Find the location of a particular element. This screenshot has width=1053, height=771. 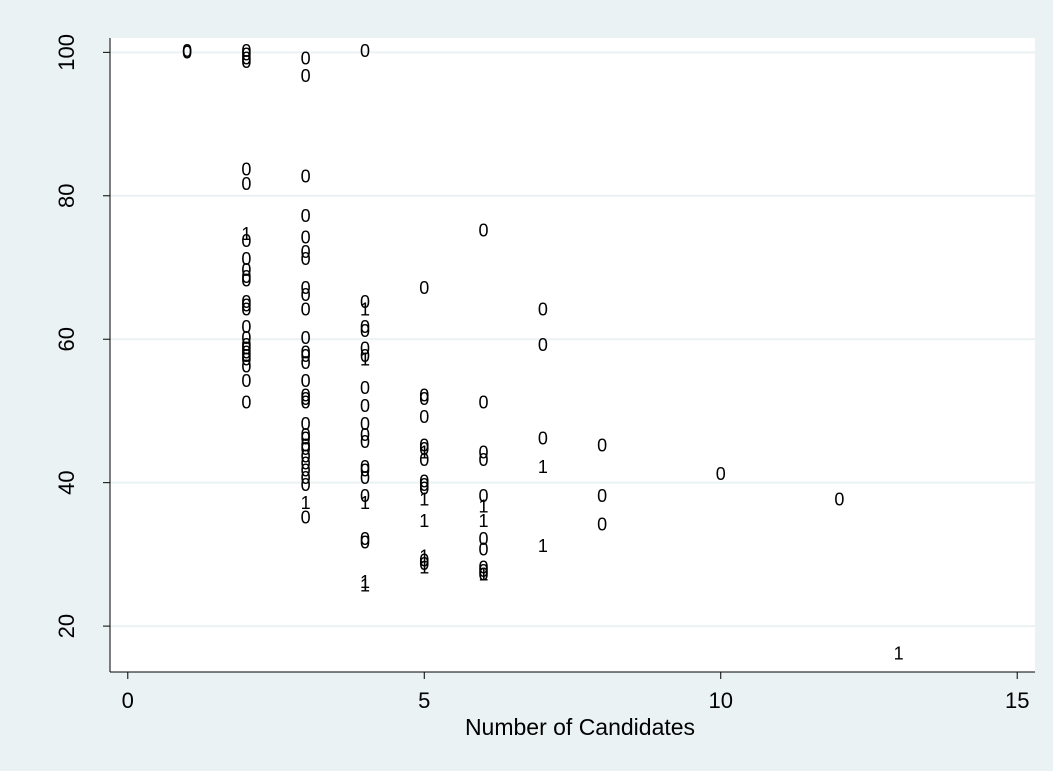

y-tick-label: 40 is located at coordinates (66, 482).